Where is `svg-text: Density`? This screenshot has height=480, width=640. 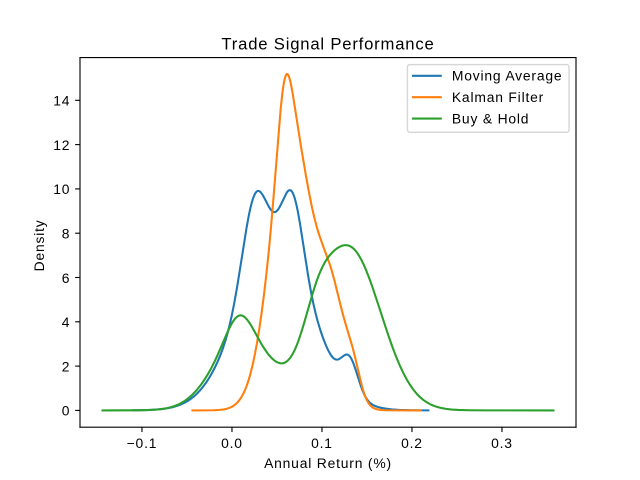 svg-text: Density is located at coordinates (39, 245).